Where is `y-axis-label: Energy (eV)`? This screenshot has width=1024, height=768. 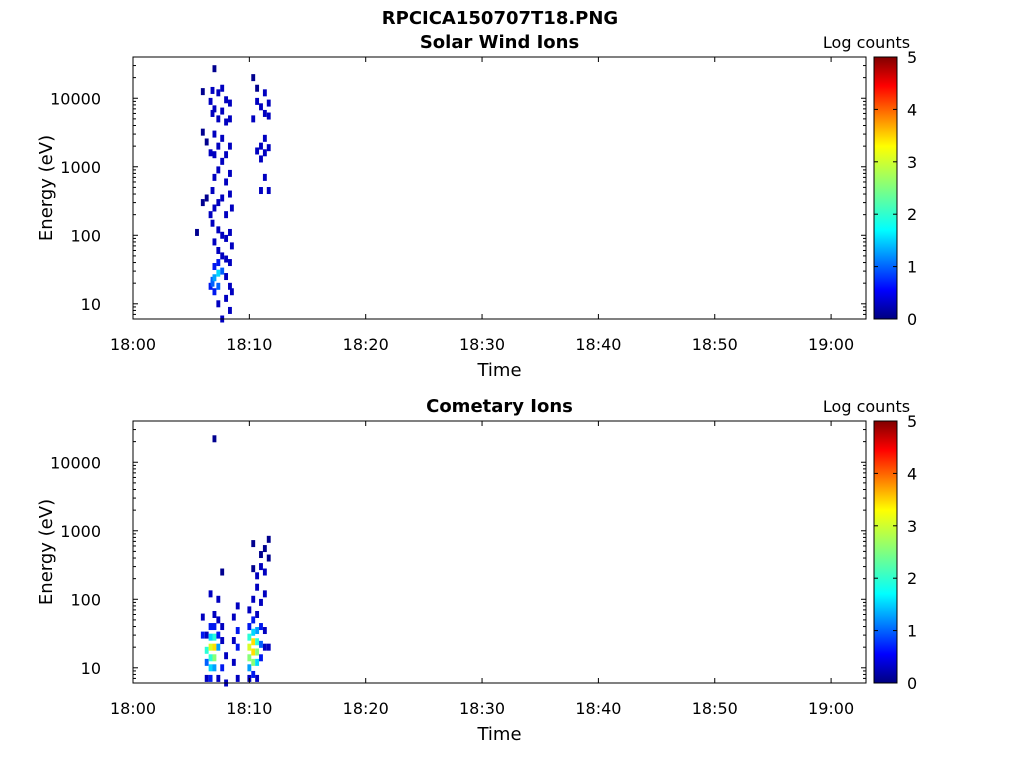 y-axis-label: Energy (eV) is located at coordinates (46, 188).